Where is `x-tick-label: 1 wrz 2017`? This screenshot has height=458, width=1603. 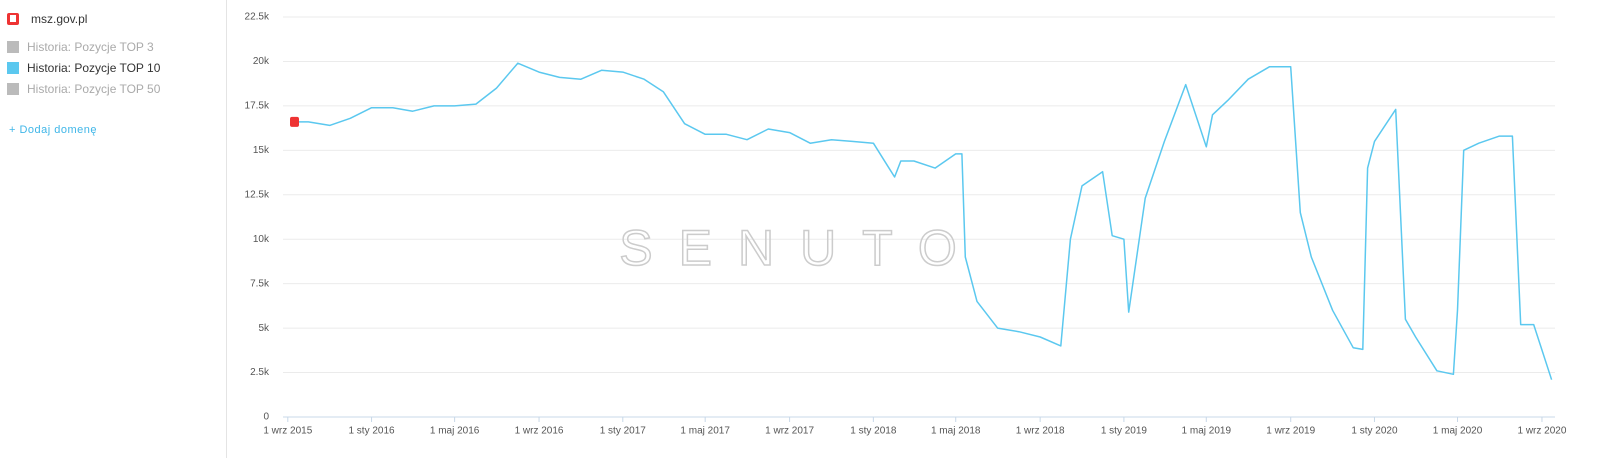 x-tick-label: 1 wrz 2017 is located at coordinates (789, 431).